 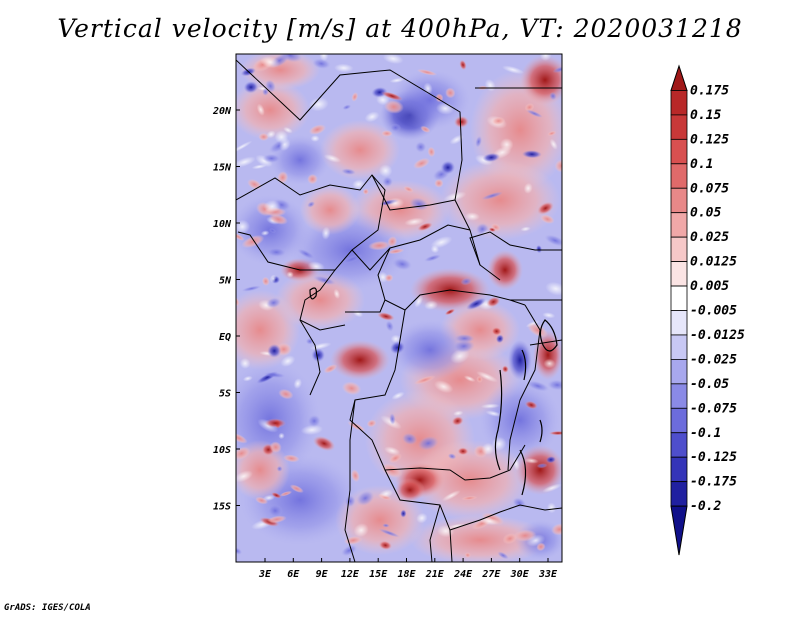 I want to click on colorbar-max-triangle, so click(x=679, y=77).